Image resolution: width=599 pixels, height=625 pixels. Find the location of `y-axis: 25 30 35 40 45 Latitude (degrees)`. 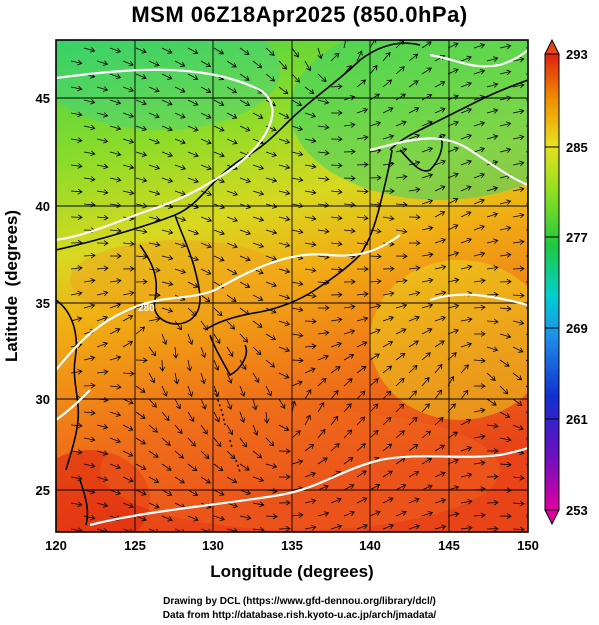

y-axis: 25 30 35 40 45 Latitude (degrees) is located at coordinates (26, 294).